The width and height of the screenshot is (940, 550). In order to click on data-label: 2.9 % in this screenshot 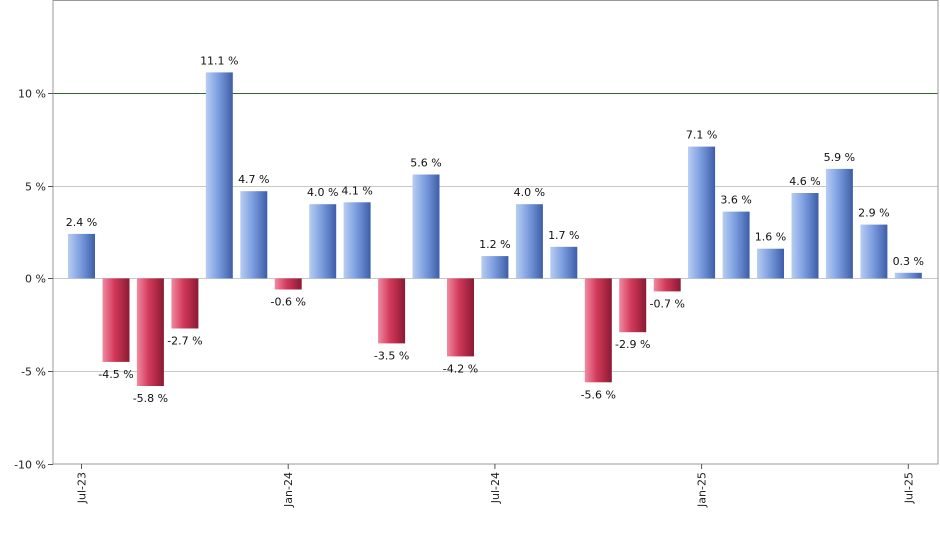, I will do `click(873, 213)`.